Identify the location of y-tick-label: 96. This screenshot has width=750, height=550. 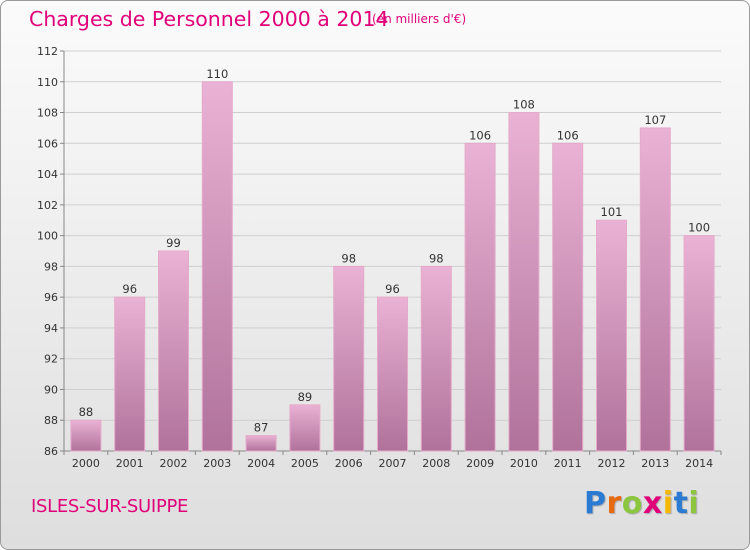
(51, 297).